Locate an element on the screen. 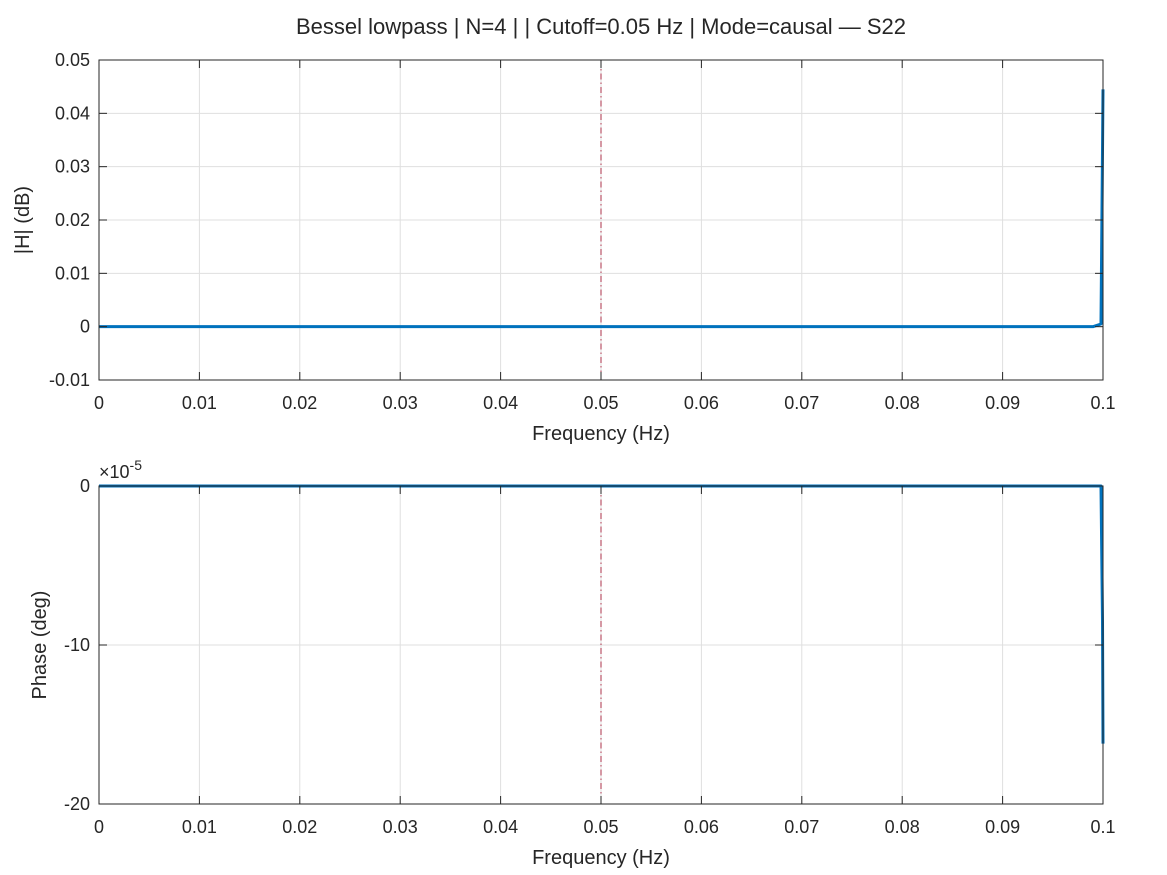  y-tick-label: 0.04 is located at coordinates (72, 113).